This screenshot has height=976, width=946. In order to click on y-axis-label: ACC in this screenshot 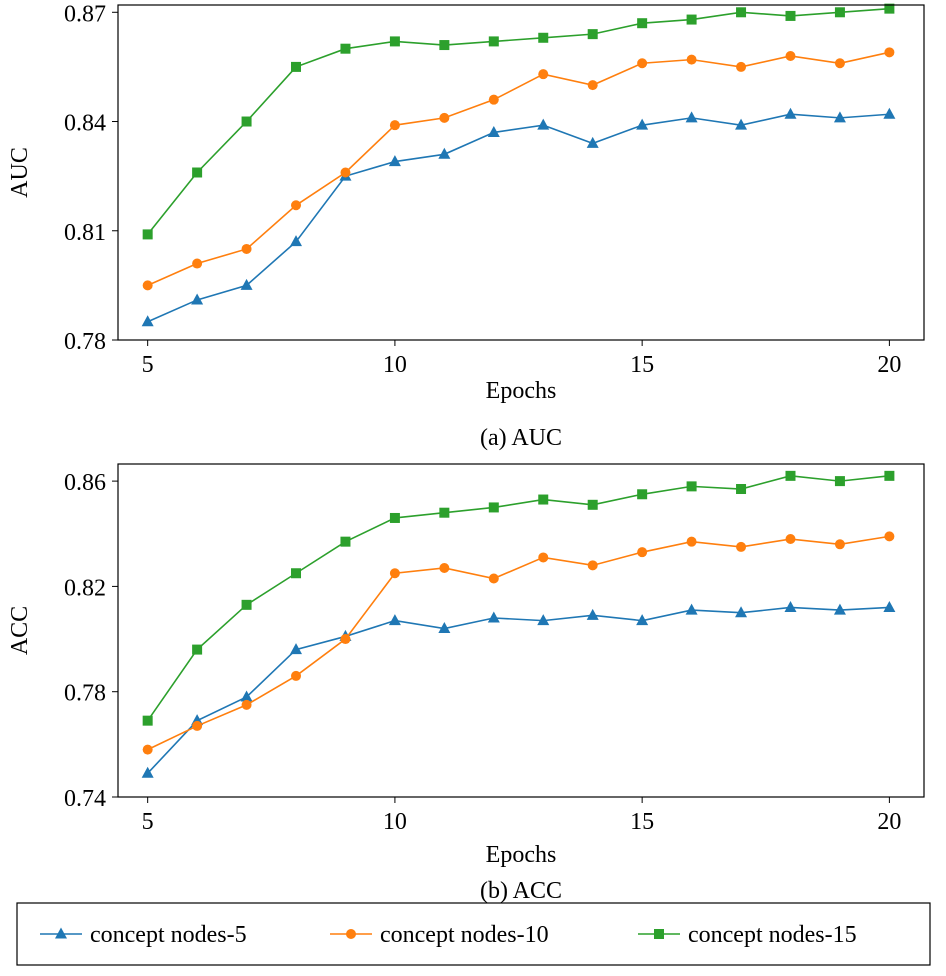, I will do `click(20, 630)`.